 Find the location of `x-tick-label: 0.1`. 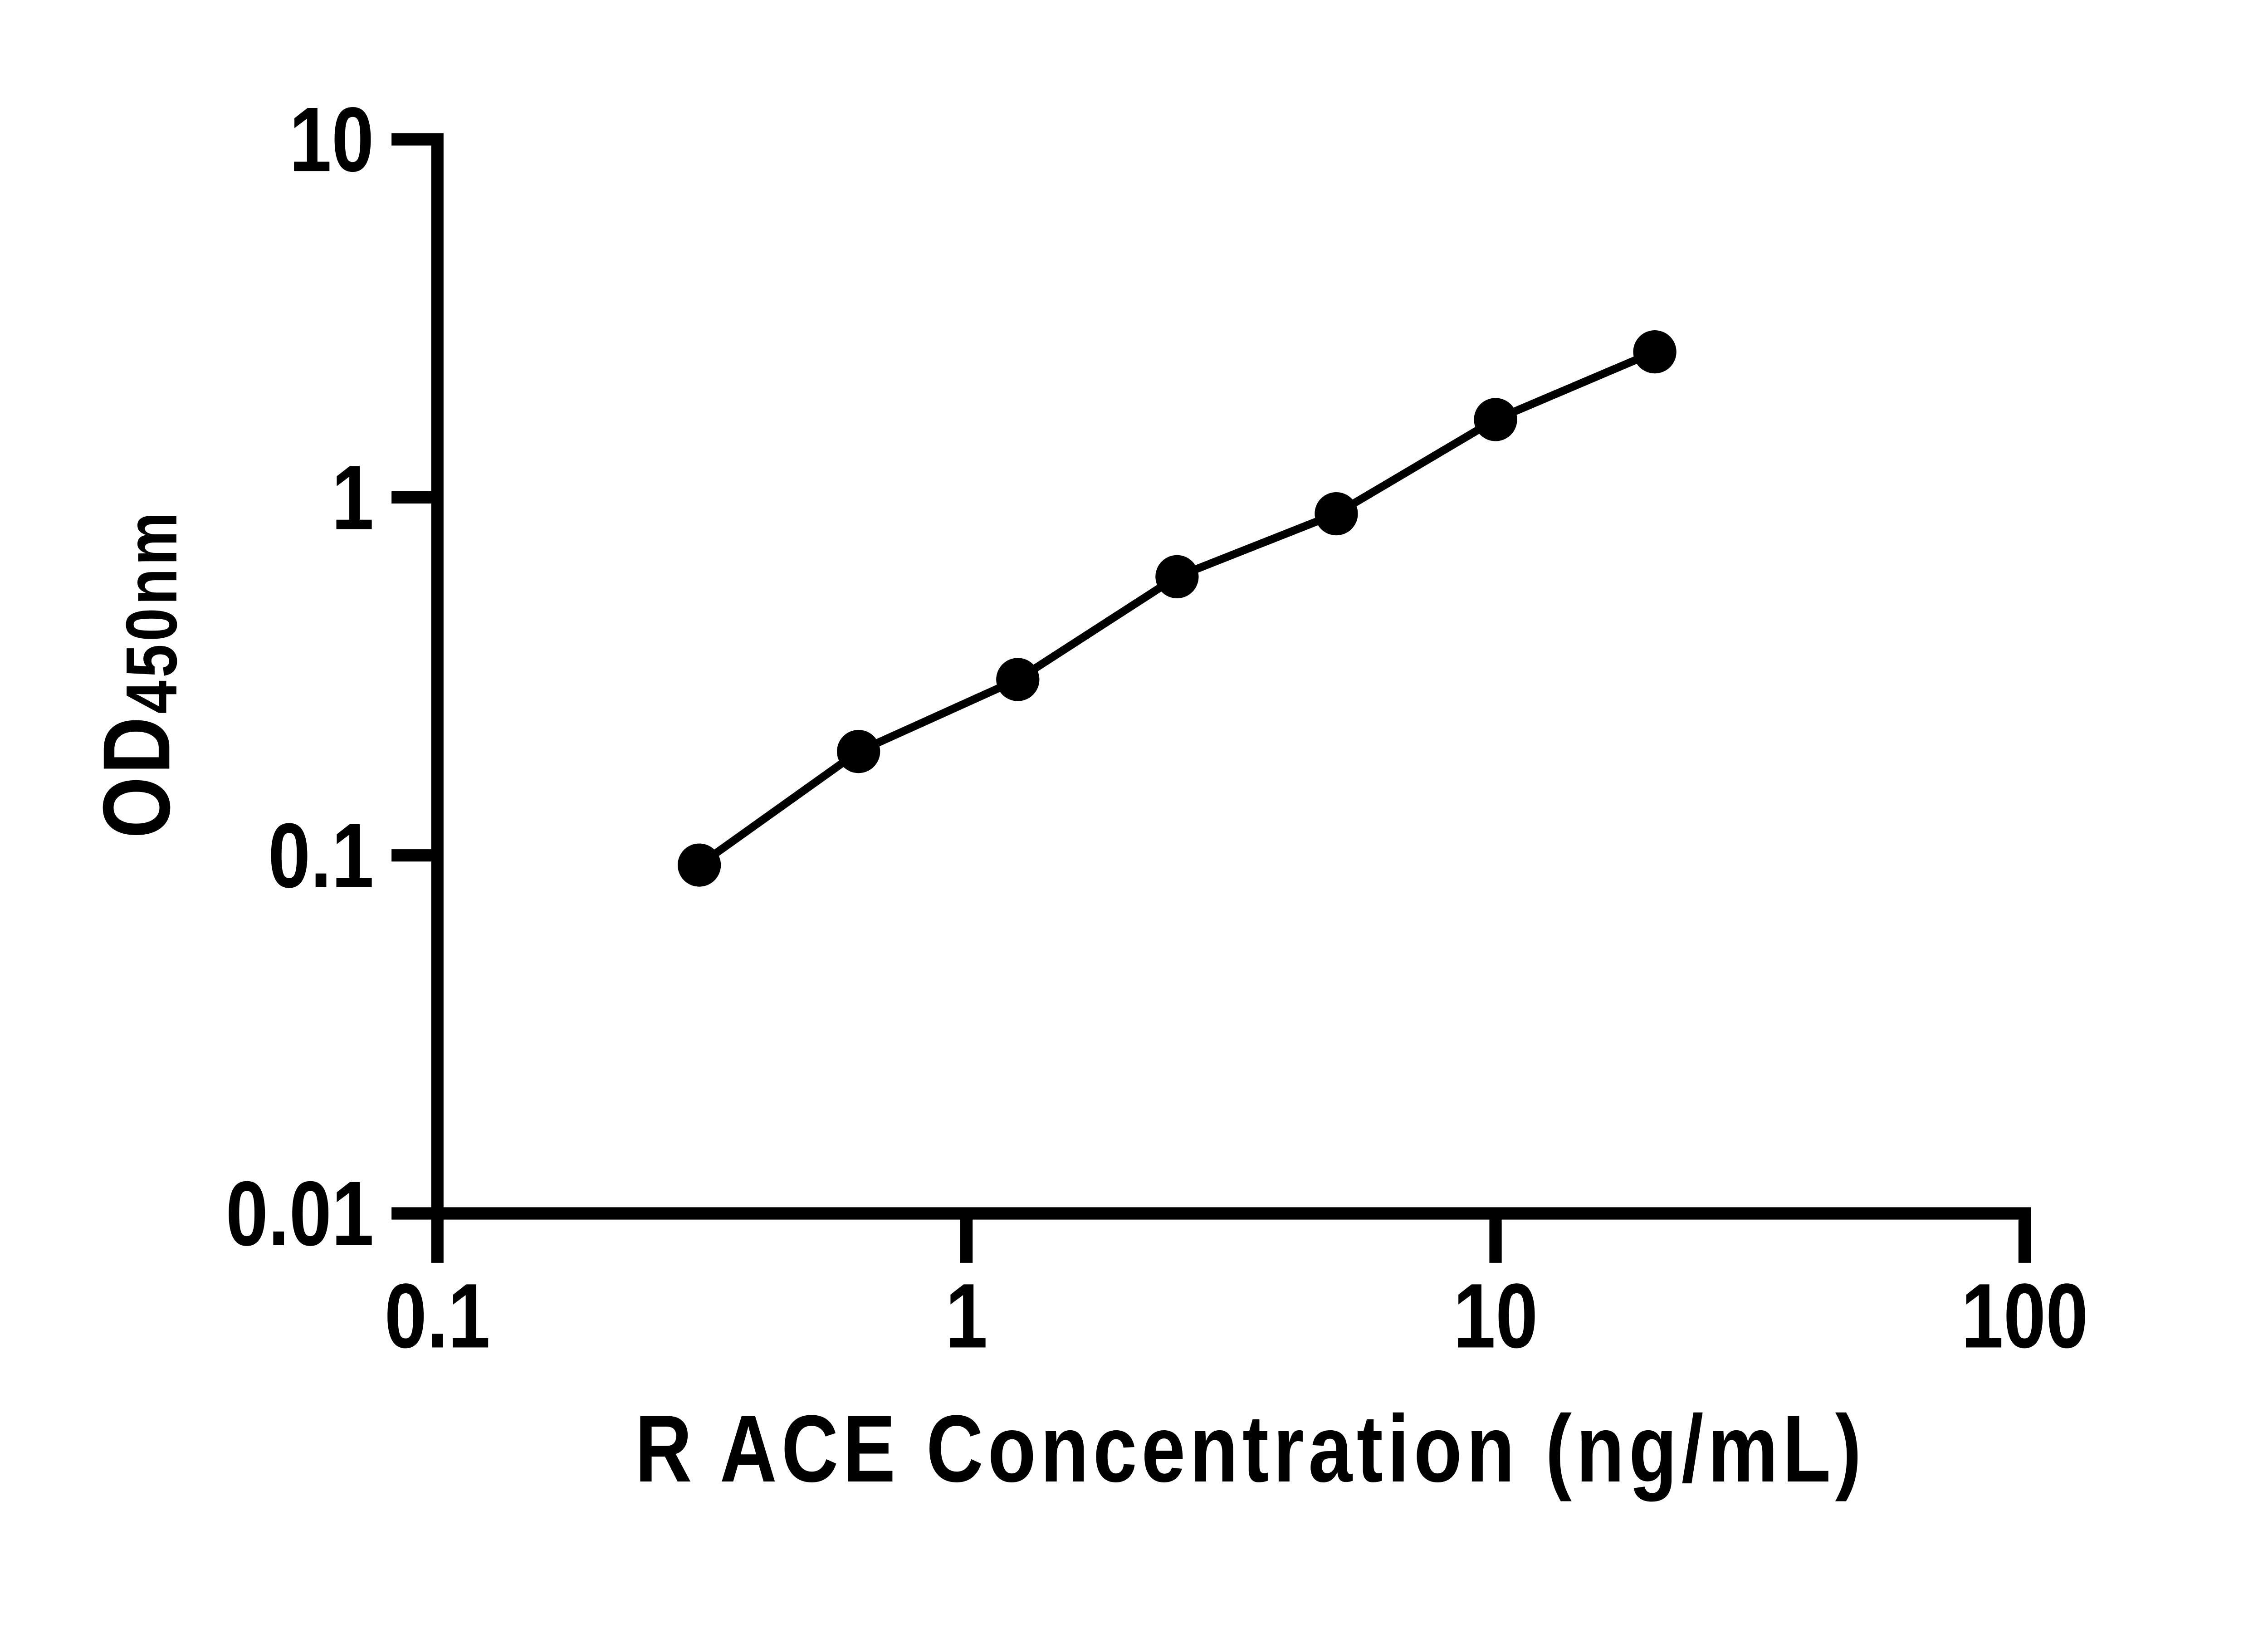

x-tick-label: 0.1 is located at coordinates (438, 1316).